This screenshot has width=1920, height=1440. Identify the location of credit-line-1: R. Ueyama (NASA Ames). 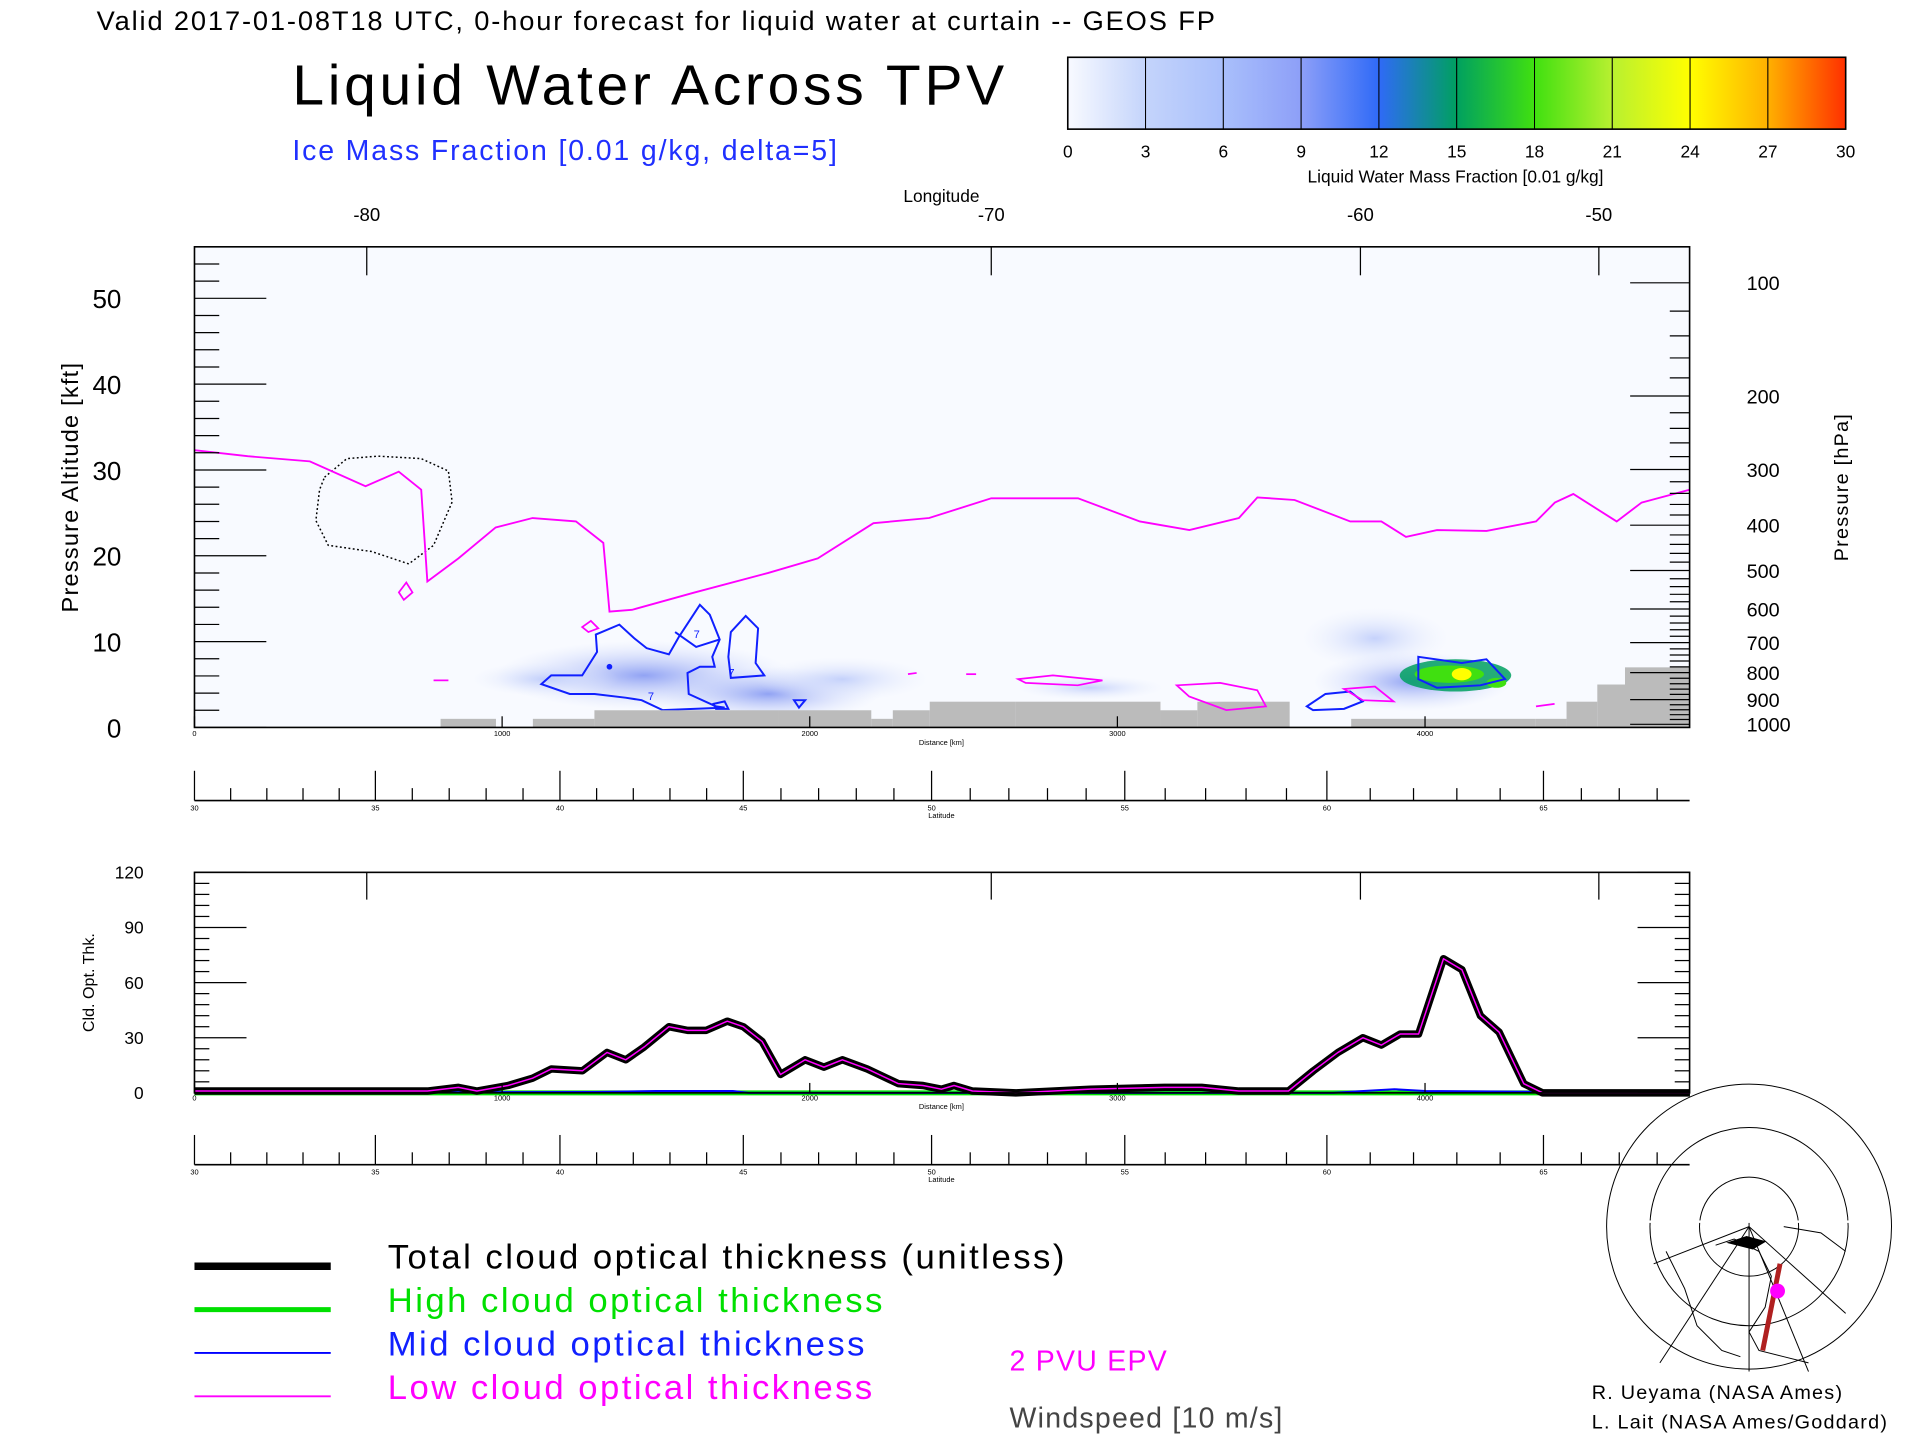
(1718, 1393).